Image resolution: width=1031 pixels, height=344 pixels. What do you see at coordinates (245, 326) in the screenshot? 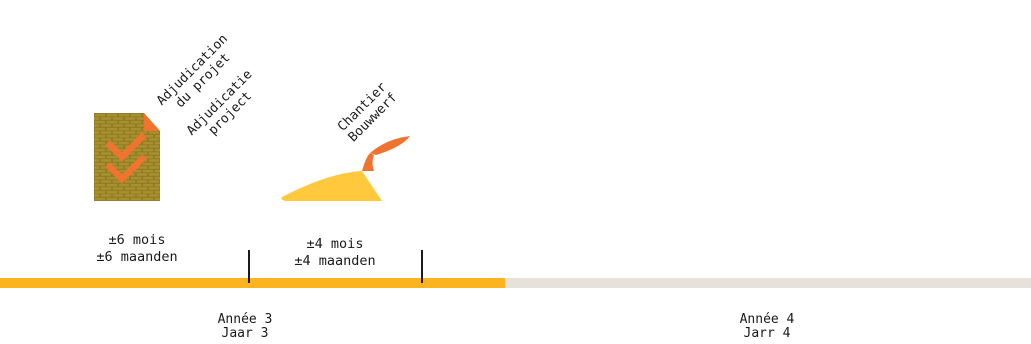
I see `year-label-3: Année 3 Jaar 3` at bounding box center [245, 326].